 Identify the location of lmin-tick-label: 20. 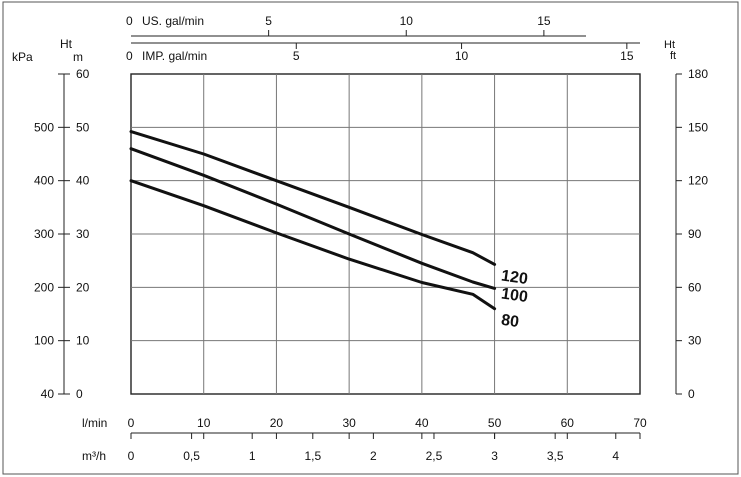
(277, 423).